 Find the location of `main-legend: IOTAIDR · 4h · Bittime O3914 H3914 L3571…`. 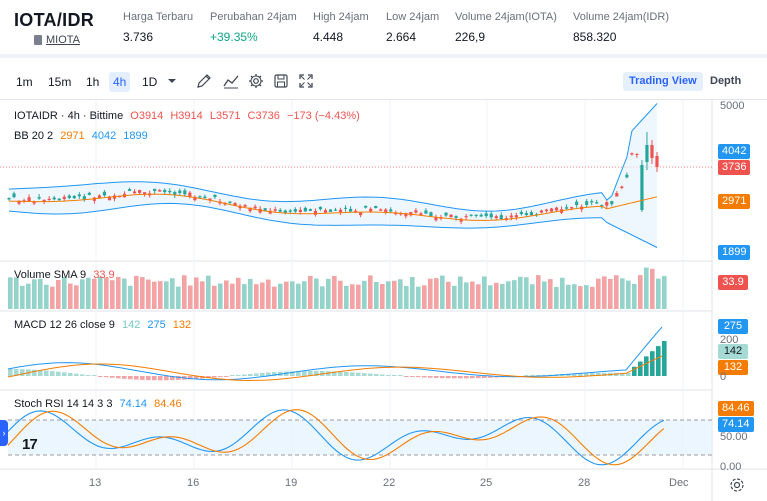

main-legend: IOTAIDR · 4h · Bittime O3914 H3914 L3571… is located at coordinates (189, 116).